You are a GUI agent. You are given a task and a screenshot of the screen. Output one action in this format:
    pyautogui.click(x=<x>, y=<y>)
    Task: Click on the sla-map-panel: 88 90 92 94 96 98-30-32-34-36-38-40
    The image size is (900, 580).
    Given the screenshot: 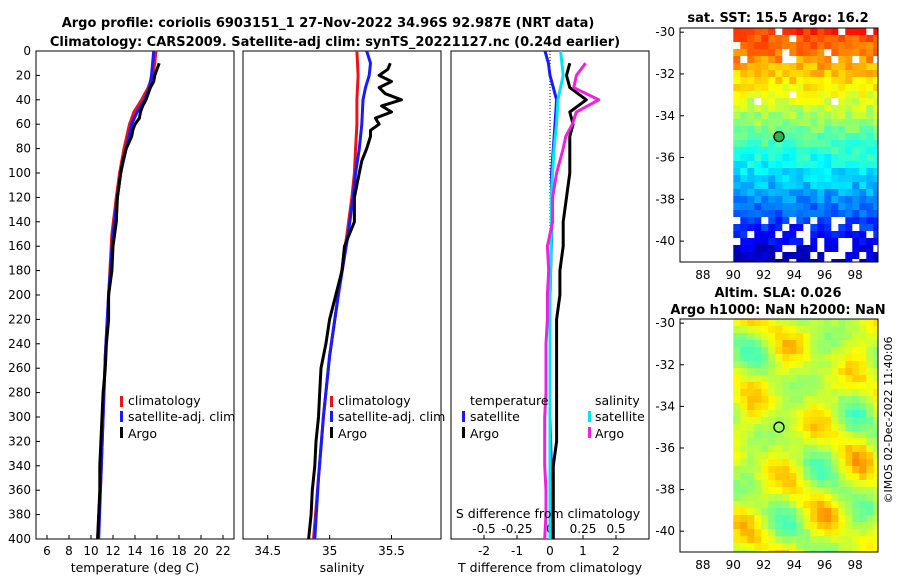 What is the action you would take?
    pyautogui.click(x=767, y=444)
    